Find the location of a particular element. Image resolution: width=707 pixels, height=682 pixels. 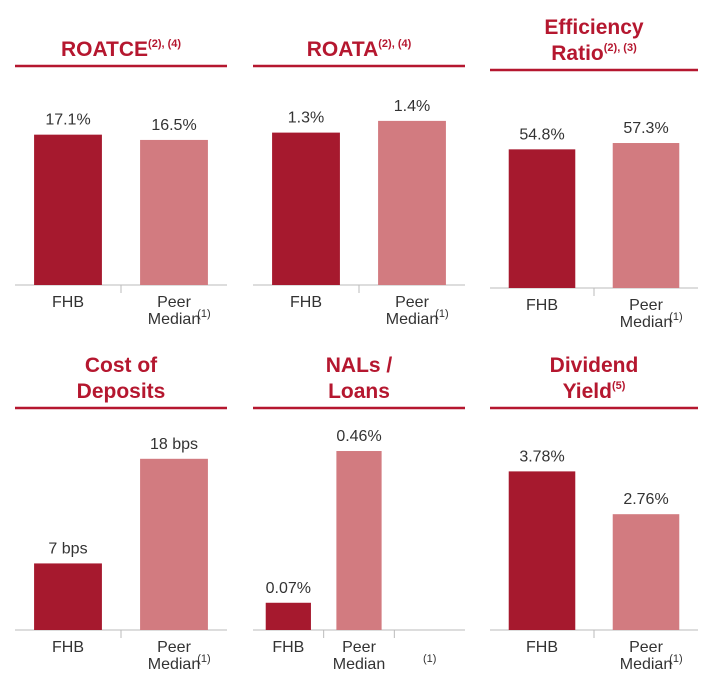

chart-title-line: Loans is located at coordinates (359, 391).